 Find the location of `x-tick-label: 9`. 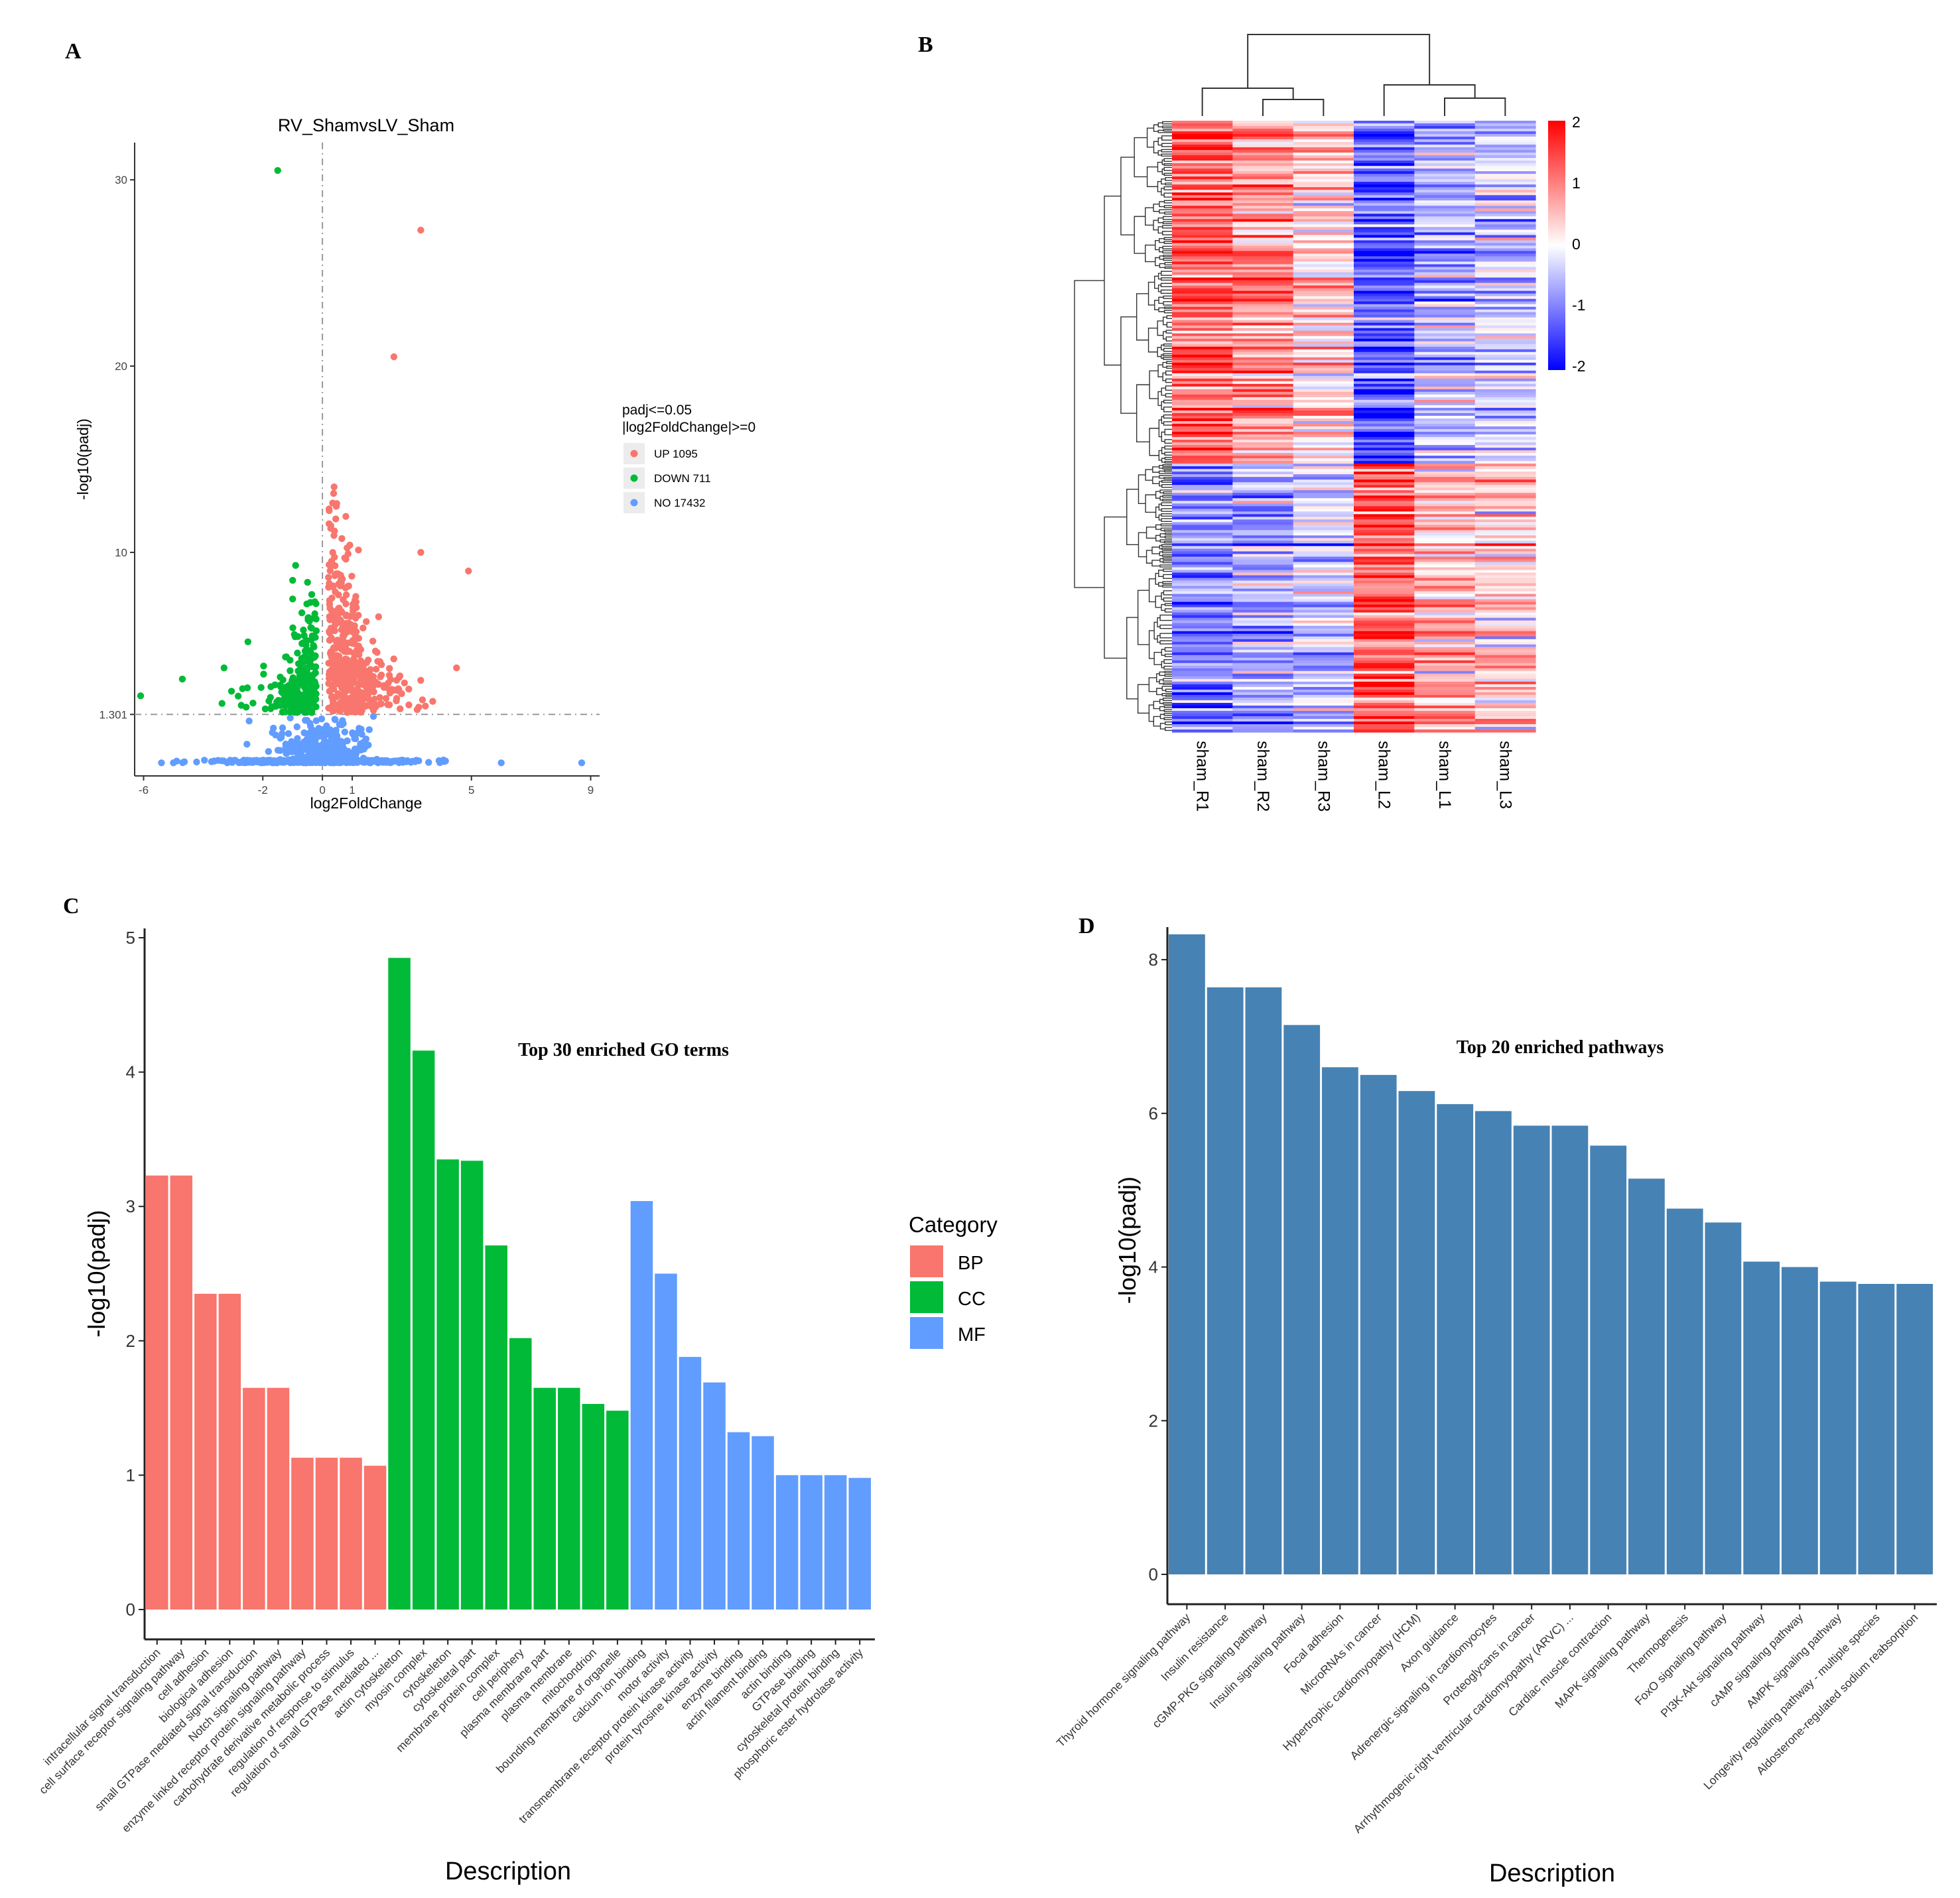

x-tick-label: 9 is located at coordinates (591, 790).